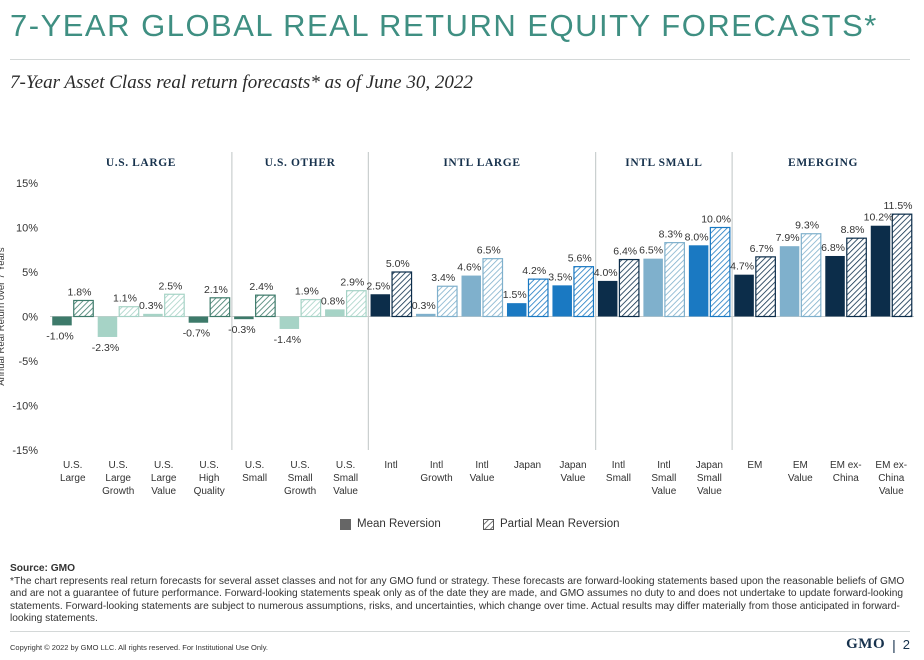 This screenshot has height=660, width=924. Describe the element at coordinates (625, 252) in the screenshot. I see `data-label-partial: 6.4%` at that location.